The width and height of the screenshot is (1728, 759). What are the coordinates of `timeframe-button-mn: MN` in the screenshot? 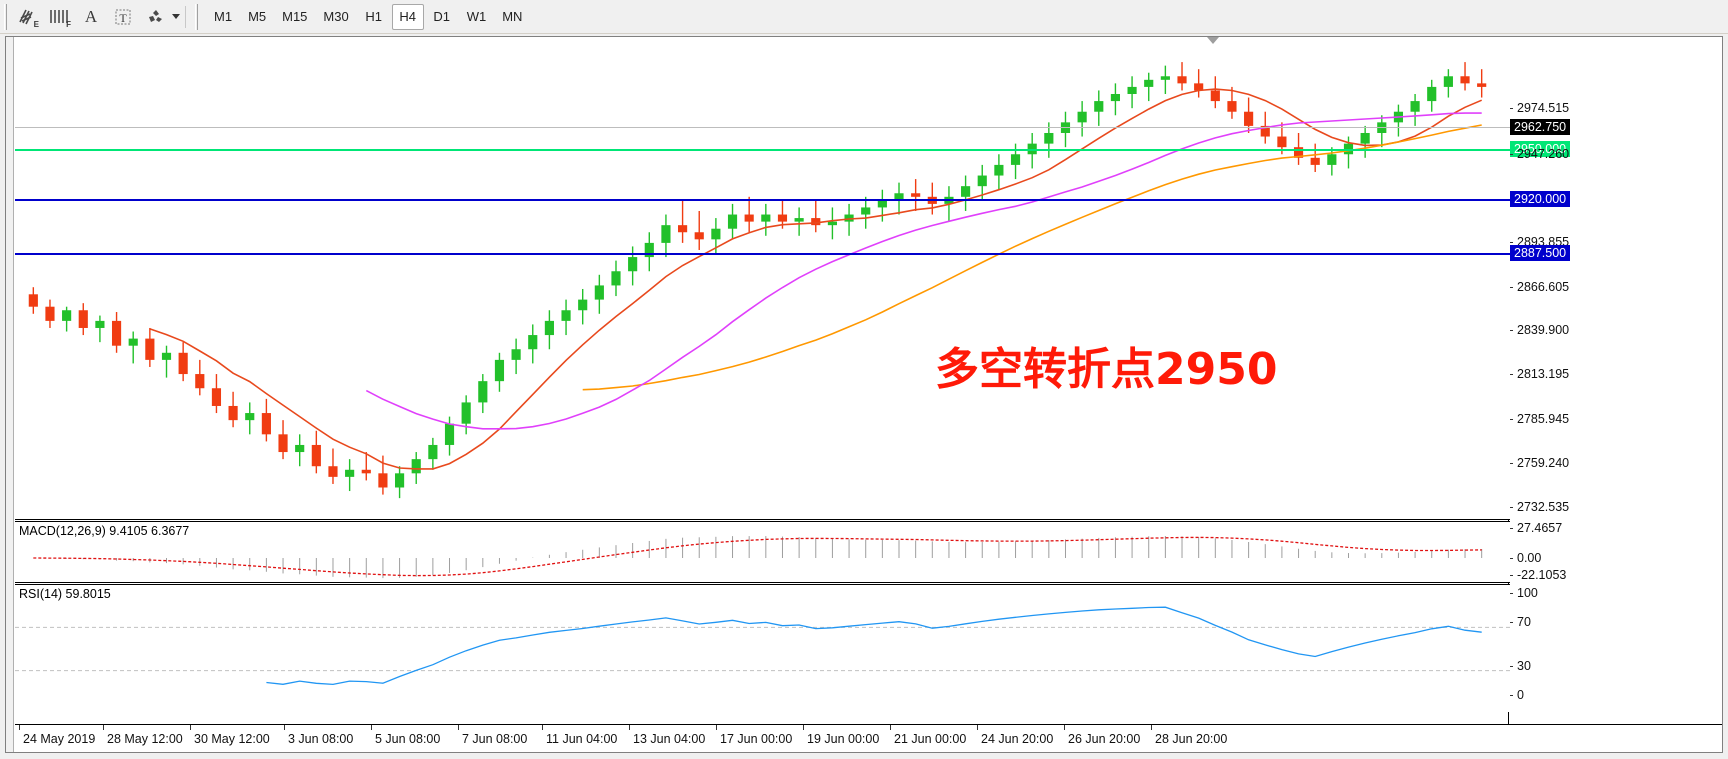 It's located at (512, 16).